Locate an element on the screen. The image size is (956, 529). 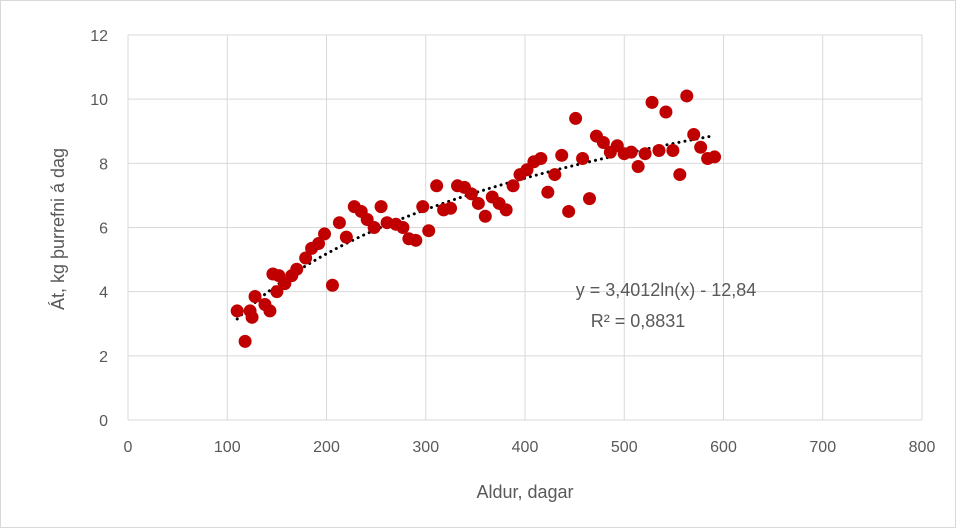
y-tick-label: 2 is located at coordinates (103, 357).